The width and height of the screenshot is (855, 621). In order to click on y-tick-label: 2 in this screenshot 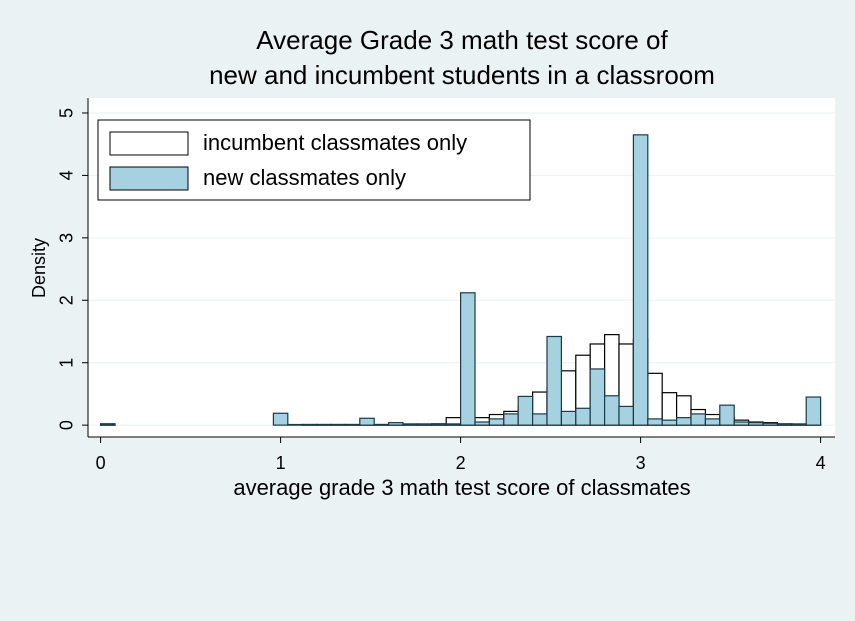, I will do `click(67, 300)`.